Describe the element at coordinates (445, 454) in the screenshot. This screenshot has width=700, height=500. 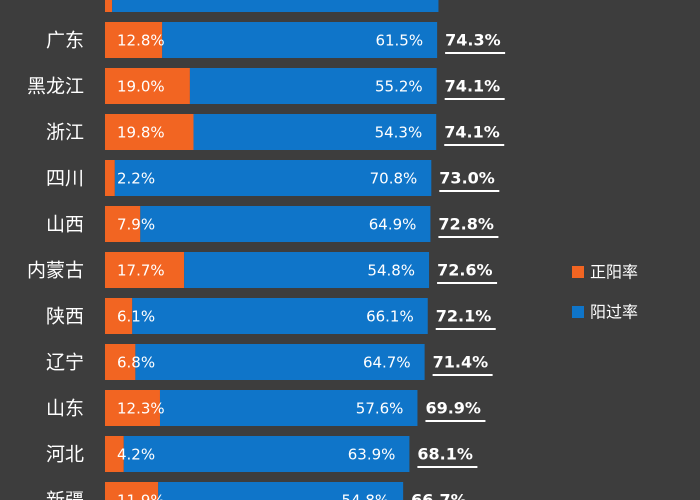
I see `total-rate-label: 68.1%` at that location.